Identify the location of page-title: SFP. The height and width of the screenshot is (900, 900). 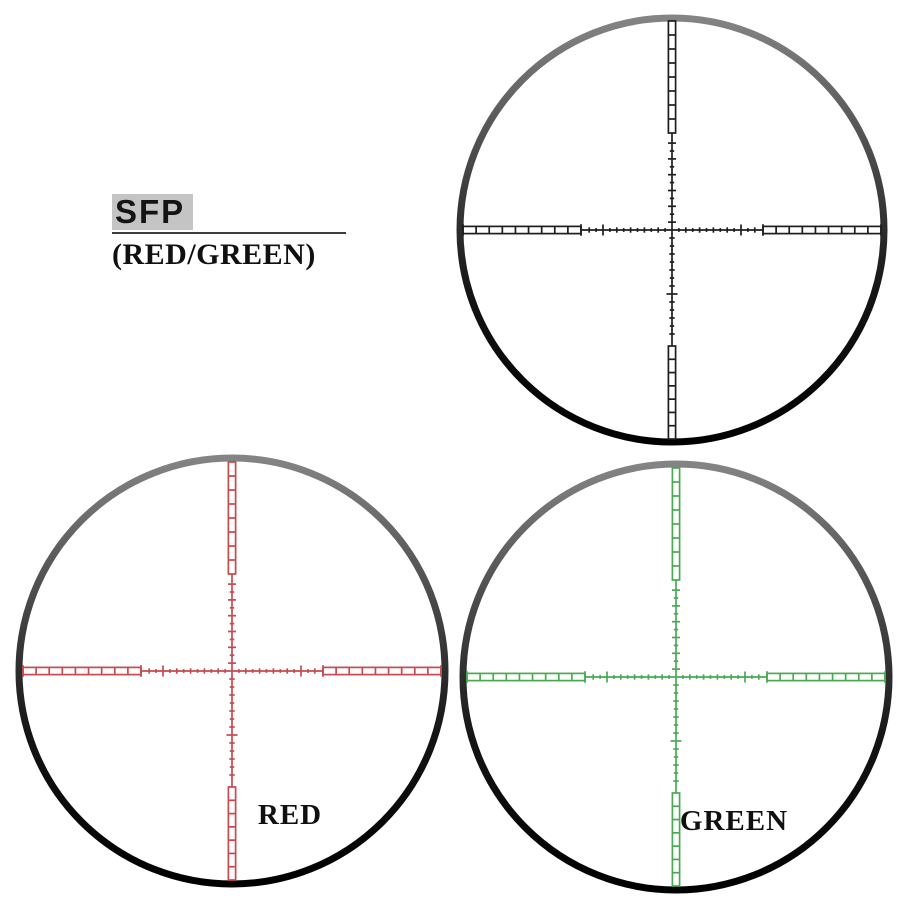
(153, 212).